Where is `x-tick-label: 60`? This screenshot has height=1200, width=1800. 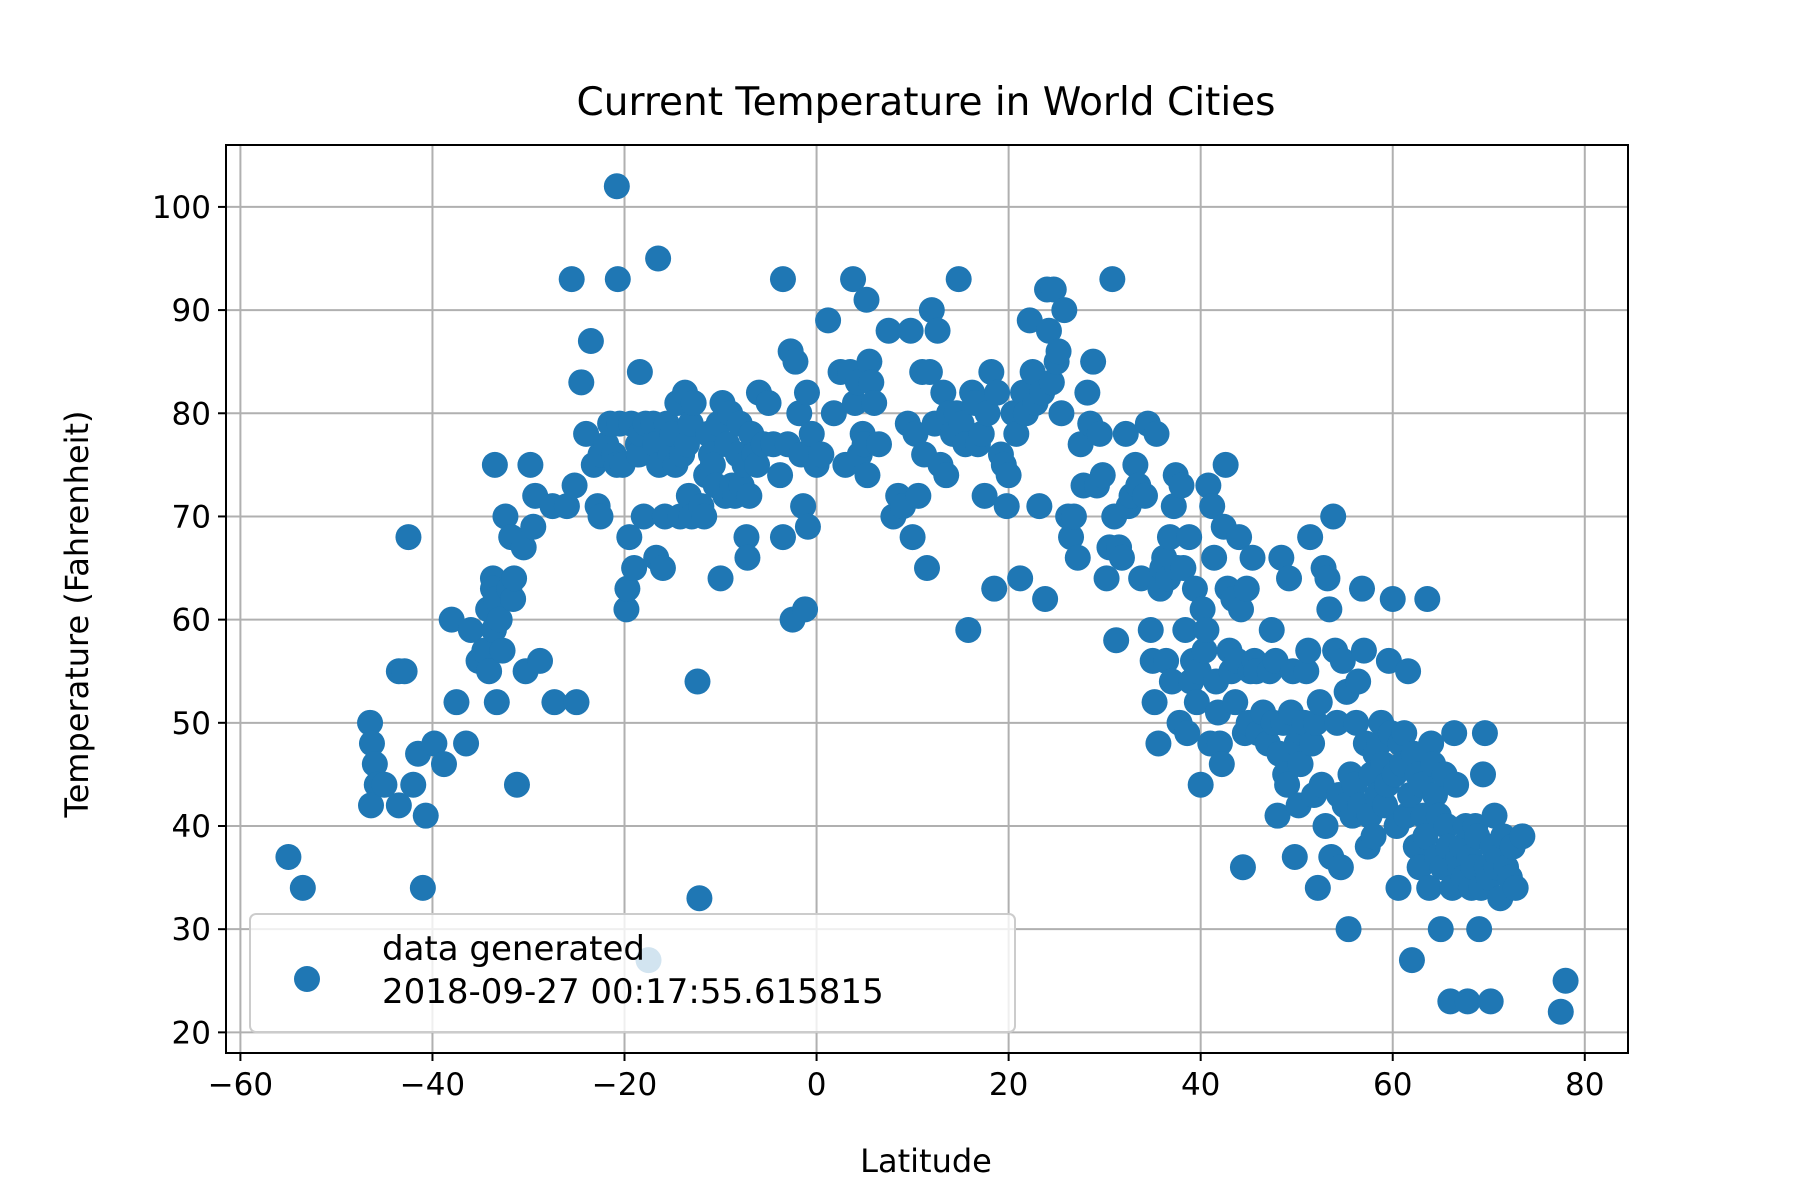
x-tick-label: 60 is located at coordinates (1392, 1085).